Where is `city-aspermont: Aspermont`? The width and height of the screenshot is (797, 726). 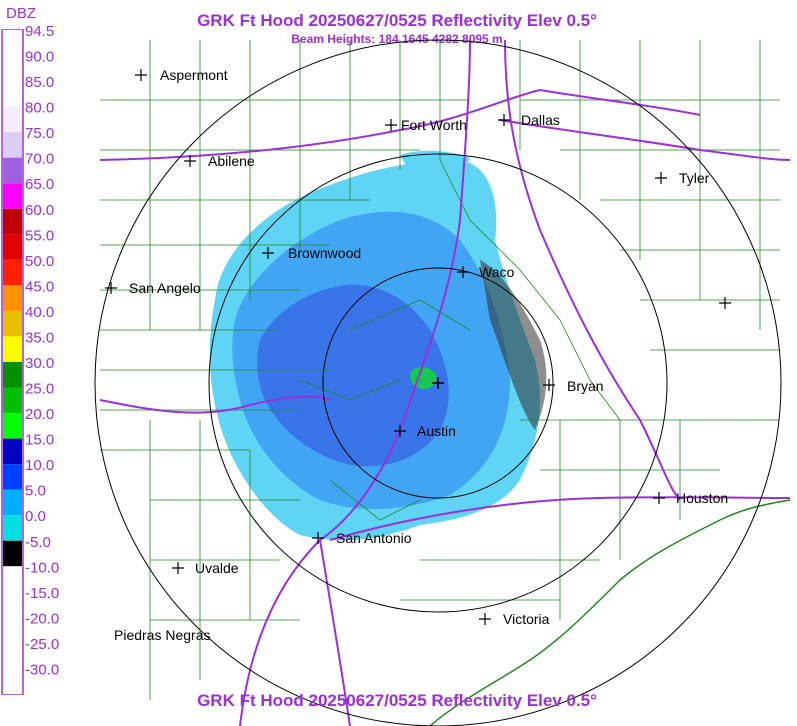 city-aspermont: Aspermont is located at coordinates (181, 75).